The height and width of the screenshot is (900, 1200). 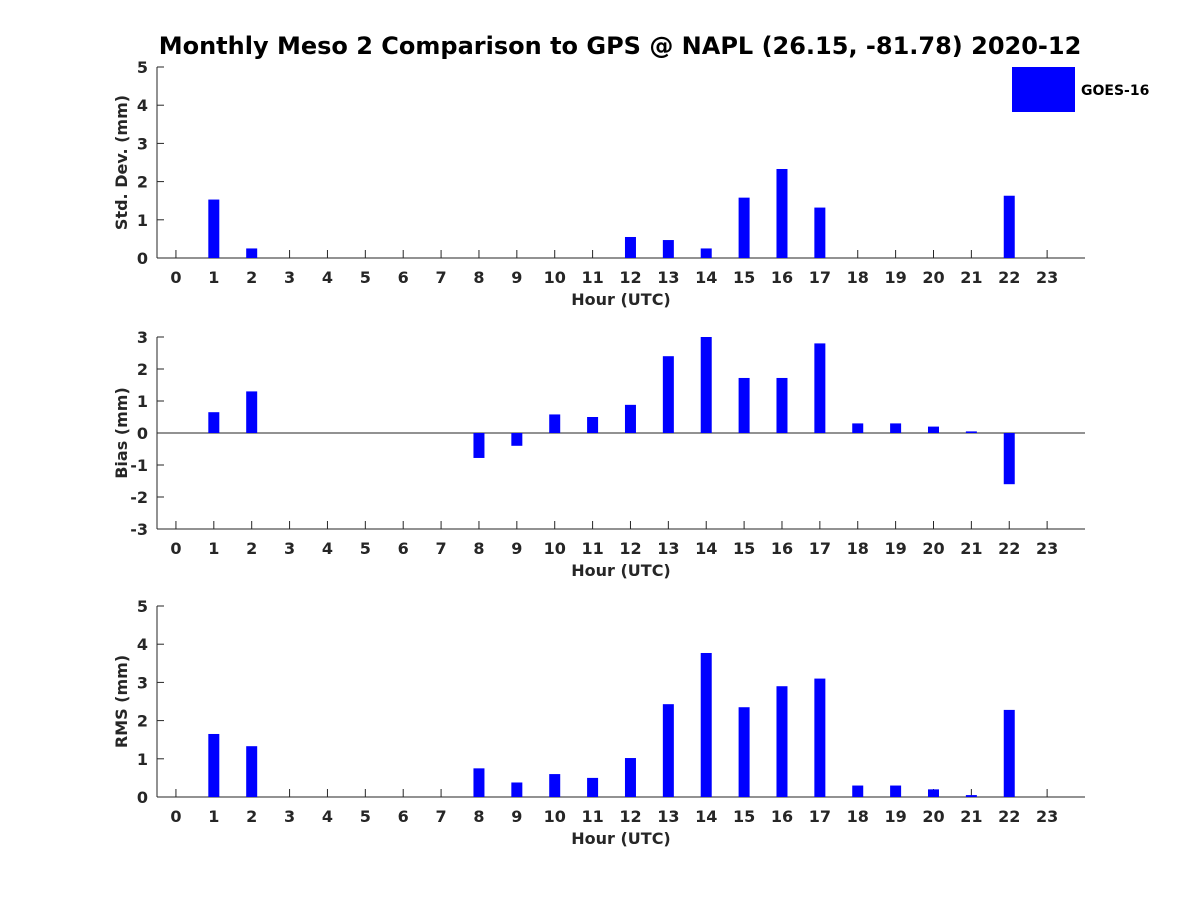 I want to click on legend-label: GOES-16, so click(x=1115, y=91).